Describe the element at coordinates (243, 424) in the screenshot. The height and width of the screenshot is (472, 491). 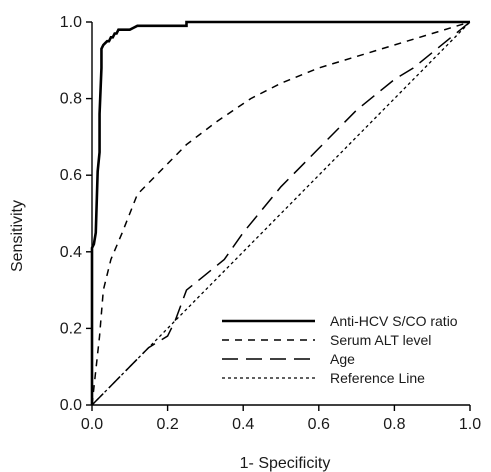
I see `x-tick-label: 0.4` at that location.